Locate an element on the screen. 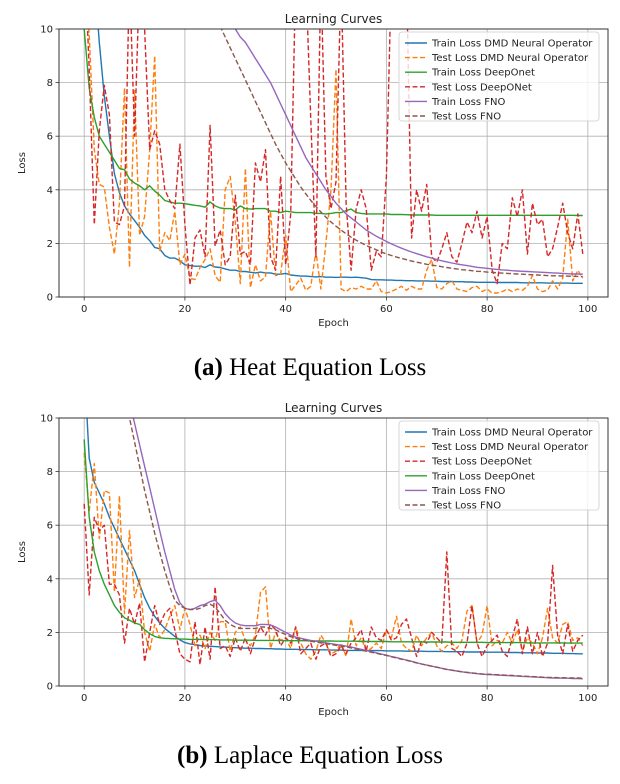  caption-heat: (a) Heat Equation Loss is located at coordinates (310, 368).